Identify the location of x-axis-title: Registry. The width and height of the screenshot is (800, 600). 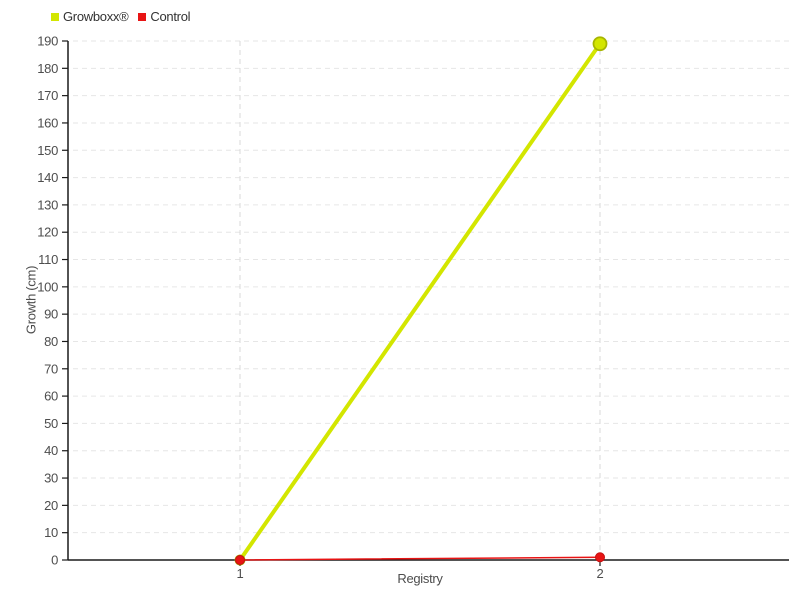
(420, 578).